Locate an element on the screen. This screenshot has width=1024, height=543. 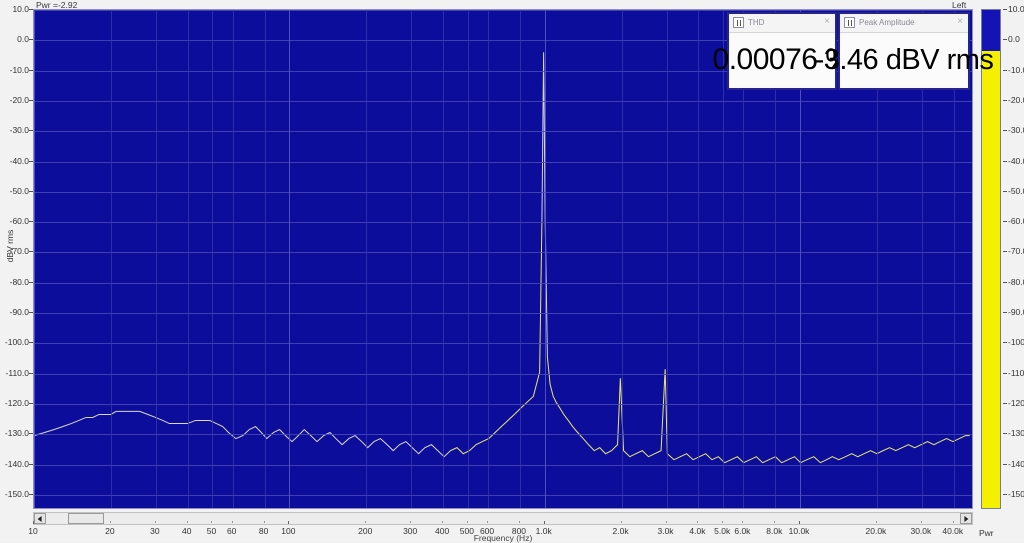
x-axis-tick-label: 40 is located at coordinates (187, 531).